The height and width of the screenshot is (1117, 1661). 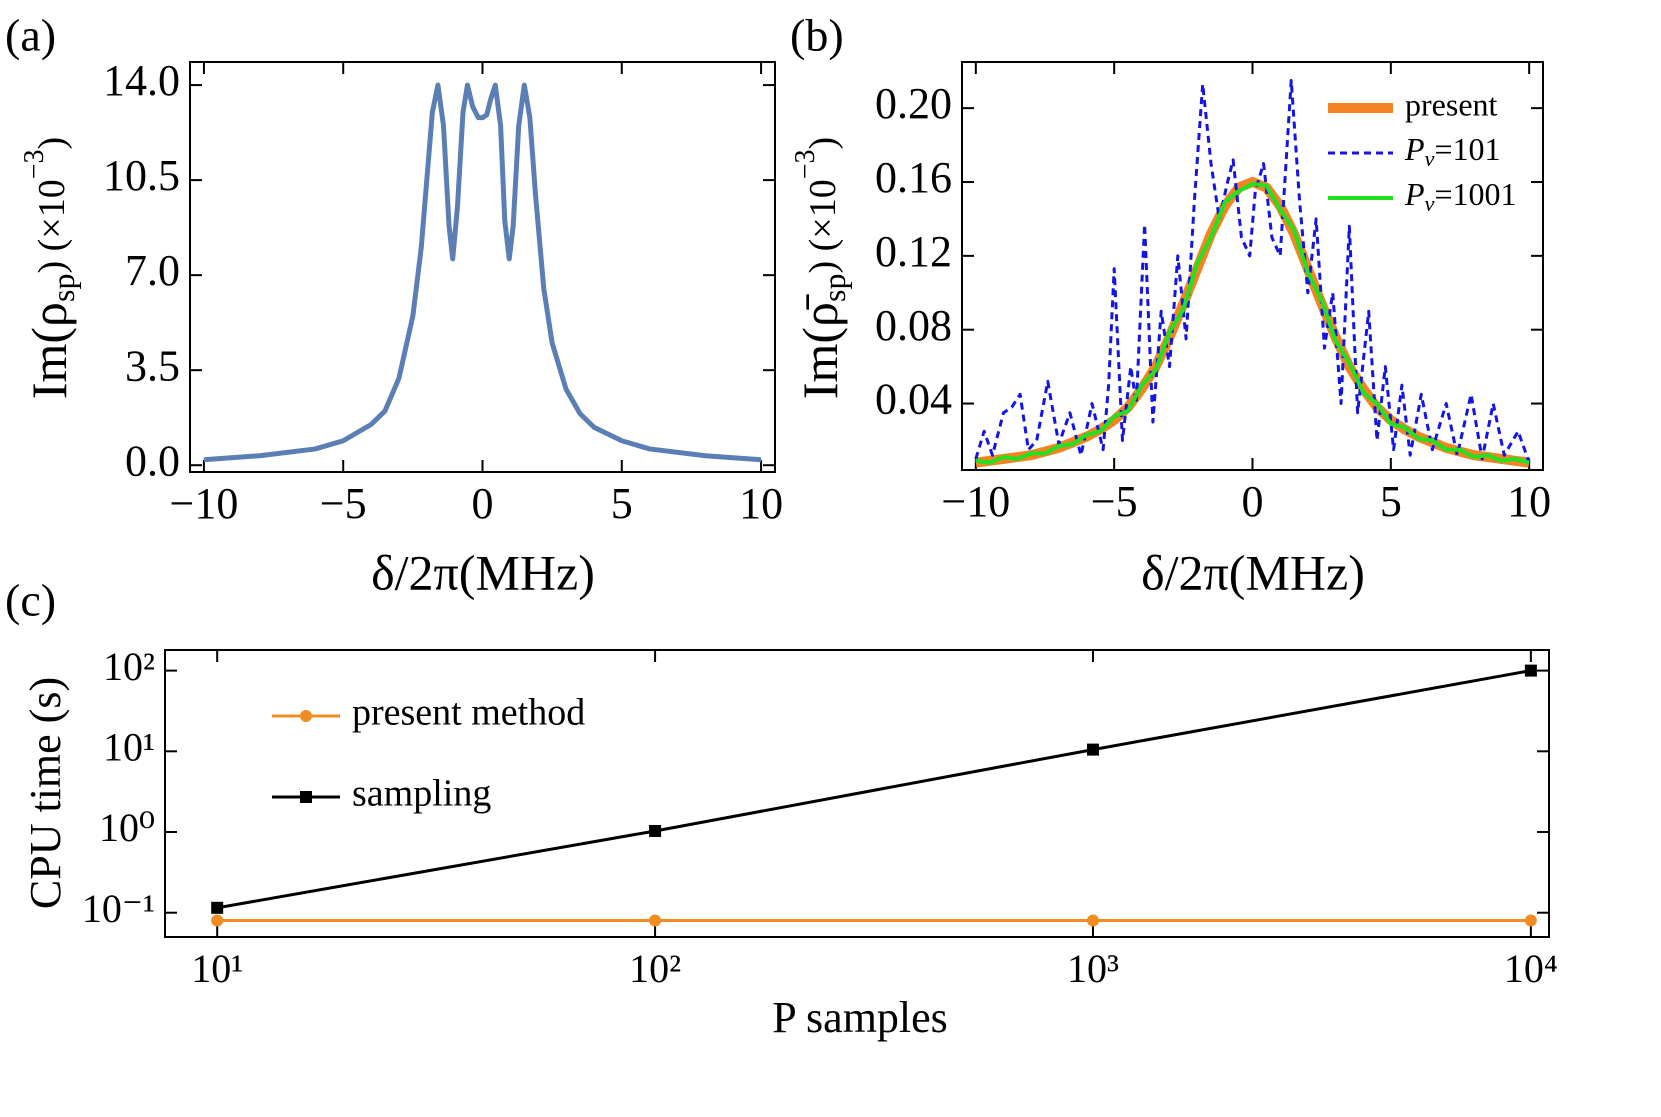 What do you see at coordinates (1451, 104) in the screenshot?
I see `legend-label: present` at bounding box center [1451, 104].